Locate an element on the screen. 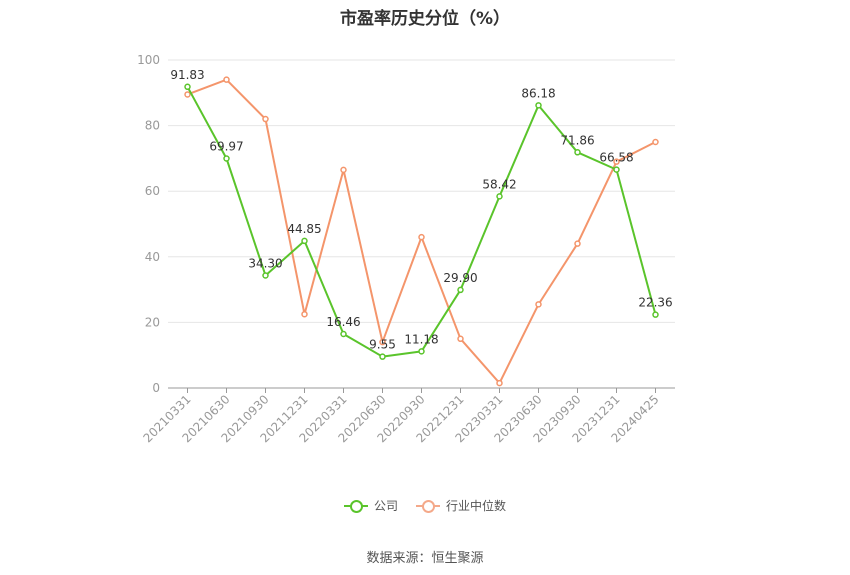 The width and height of the screenshot is (850, 575). company-data-label: 16.46 is located at coordinates (343, 322).